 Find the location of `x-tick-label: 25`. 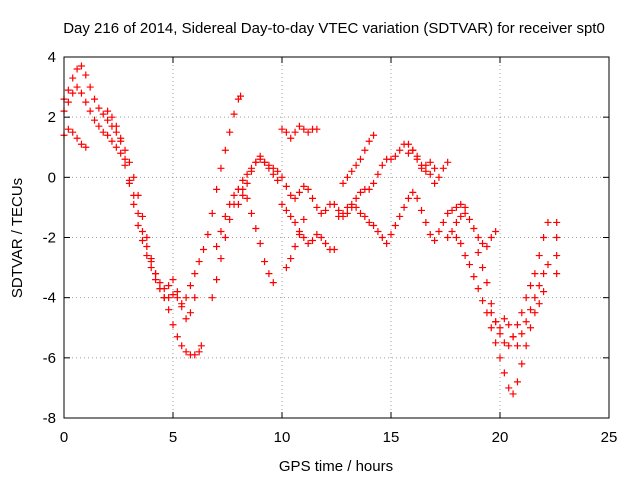

x-tick-label: 25 is located at coordinates (609, 437).